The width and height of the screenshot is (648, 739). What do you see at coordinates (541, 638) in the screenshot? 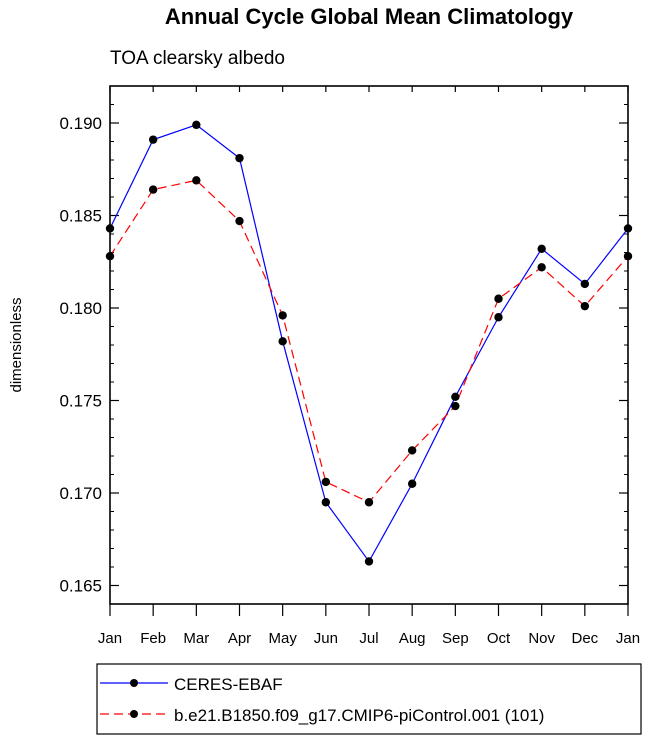
I see `x-tick-label: Nov` at bounding box center [541, 638].